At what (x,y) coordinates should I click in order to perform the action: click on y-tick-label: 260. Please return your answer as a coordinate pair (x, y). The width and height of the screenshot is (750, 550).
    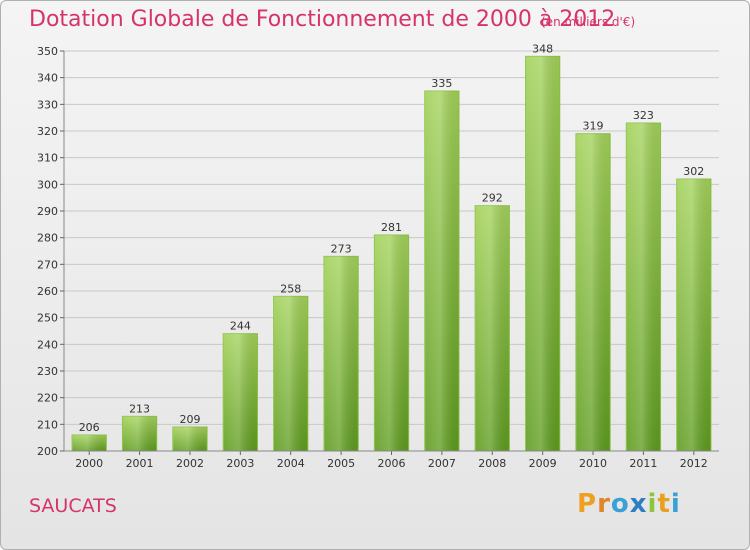
    Looking at the image, I should click on (47, 291).